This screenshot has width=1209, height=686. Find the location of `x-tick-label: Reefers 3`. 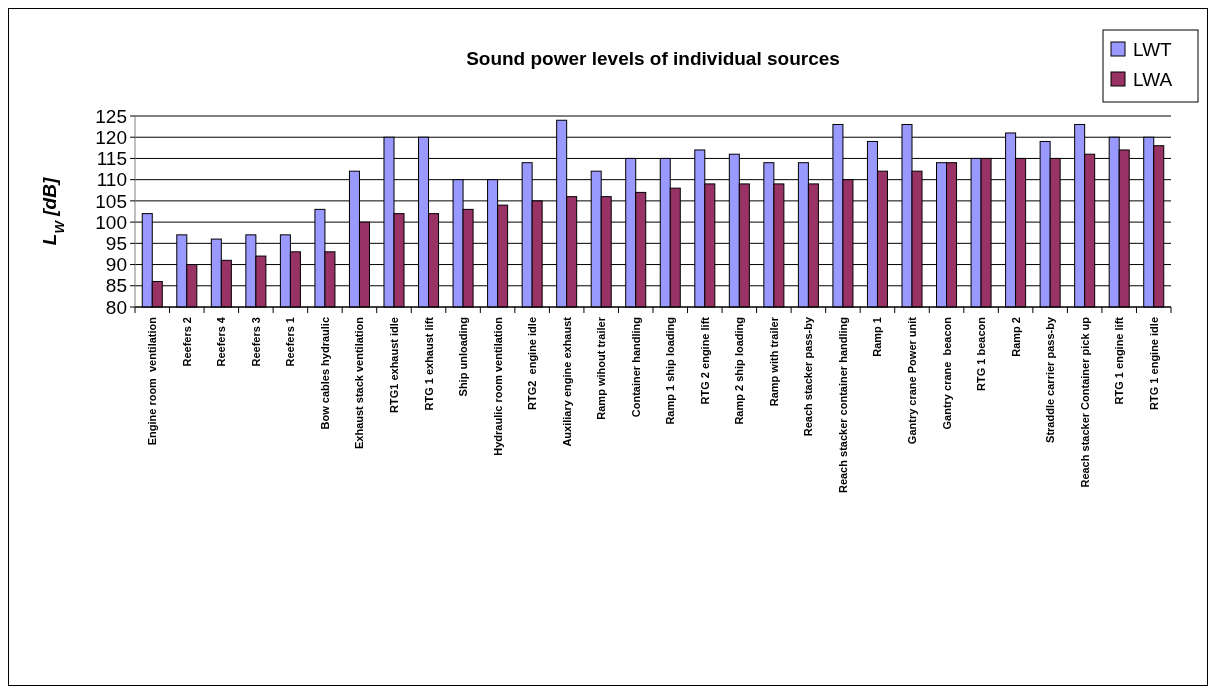

x-tick-label: Reefers 3 is located at coordinates (255, 342).